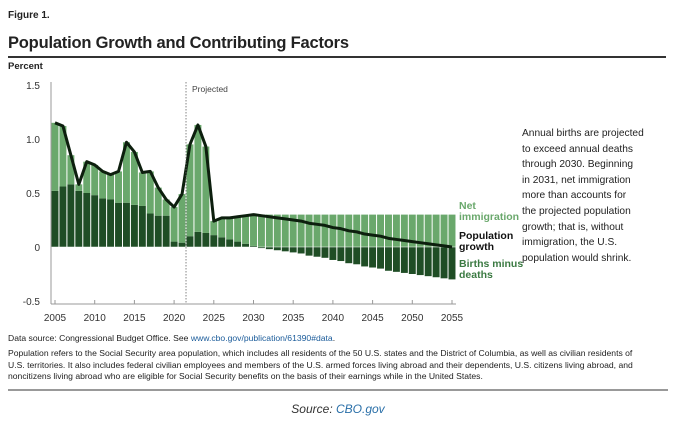 The image size is (676, 434). Describe the element at coordinates (333, 318) in the screenshot. I see `x-tick-label: 2040` at that location.